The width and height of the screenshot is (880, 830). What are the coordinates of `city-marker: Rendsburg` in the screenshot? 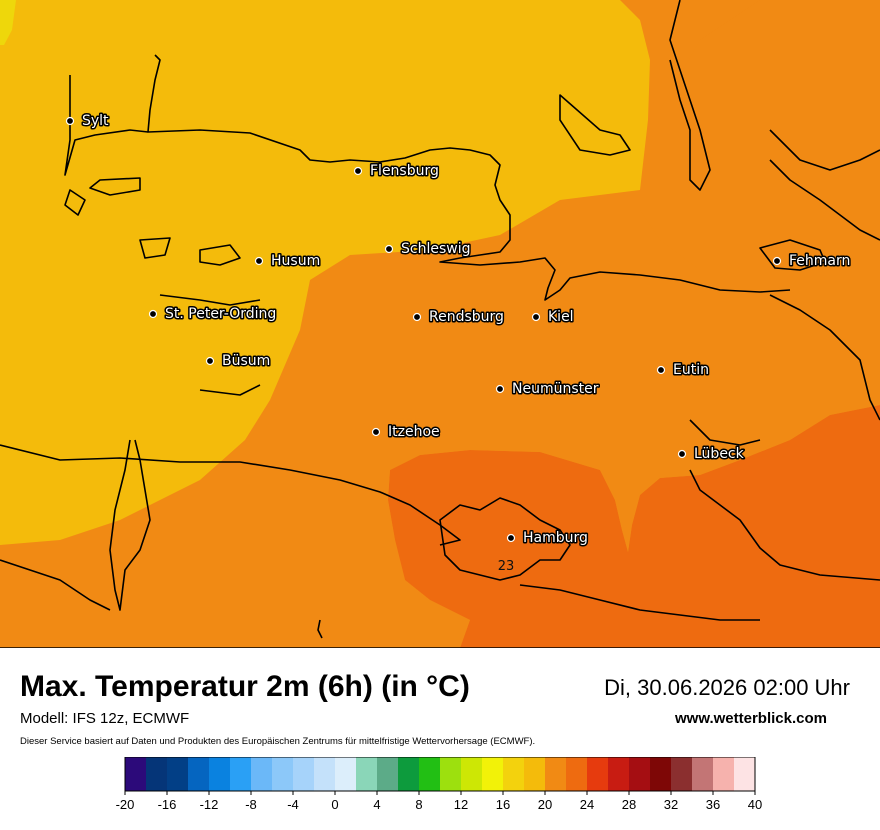 It's located at (458, 317).